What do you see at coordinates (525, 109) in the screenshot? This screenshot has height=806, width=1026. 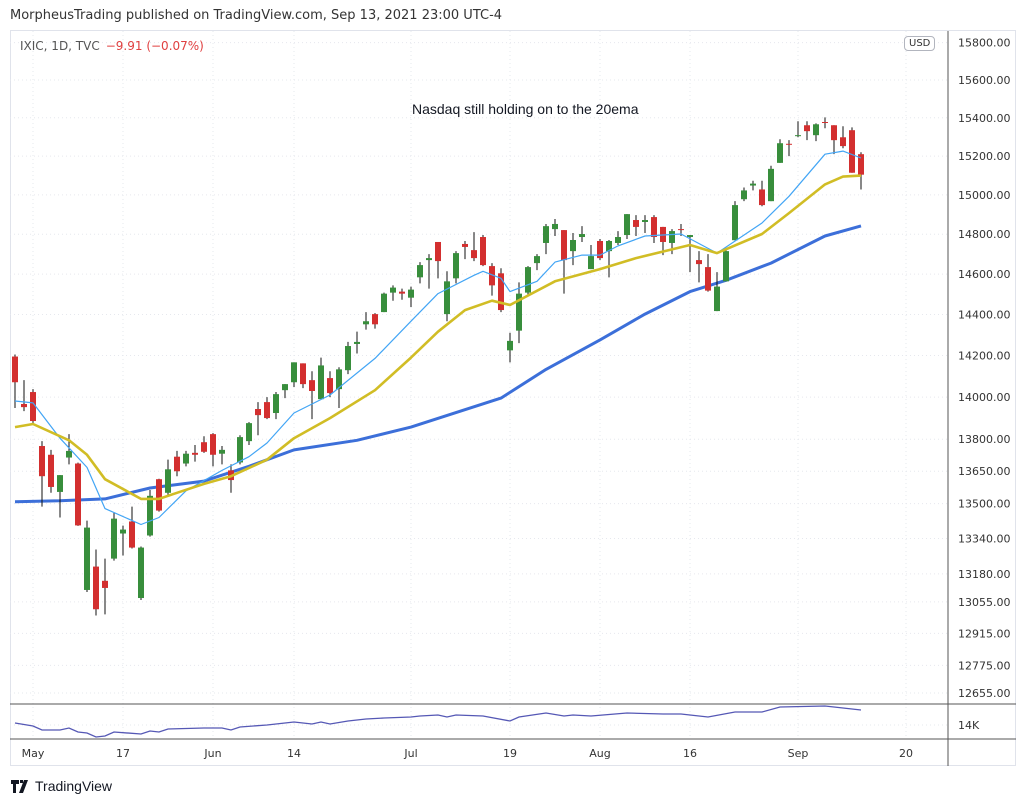 I see `chart-annotation-text: Nasdaq still holding on to the 20ema` at bounding box center [525, 109].